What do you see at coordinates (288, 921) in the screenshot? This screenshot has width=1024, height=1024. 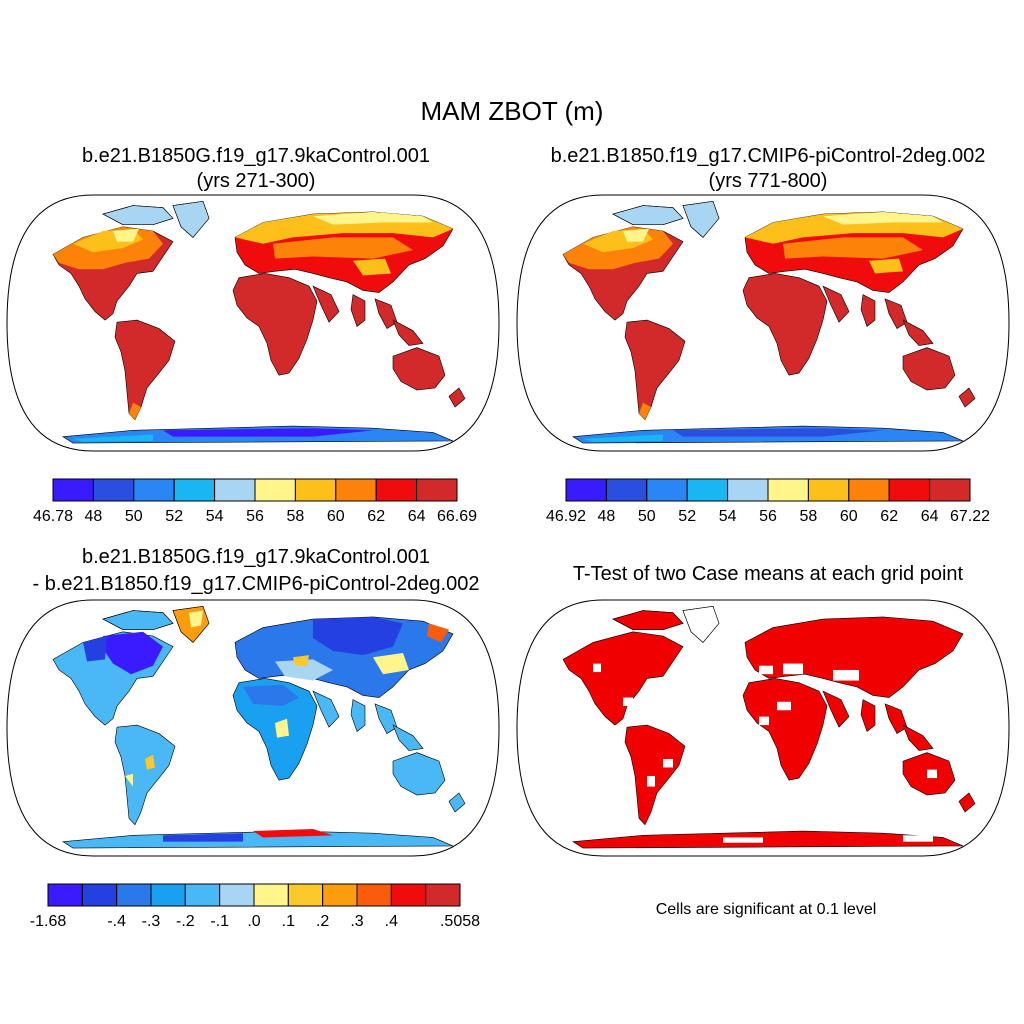 I see `colorbar-tick-label: .1` at bounding box center [288, 921].